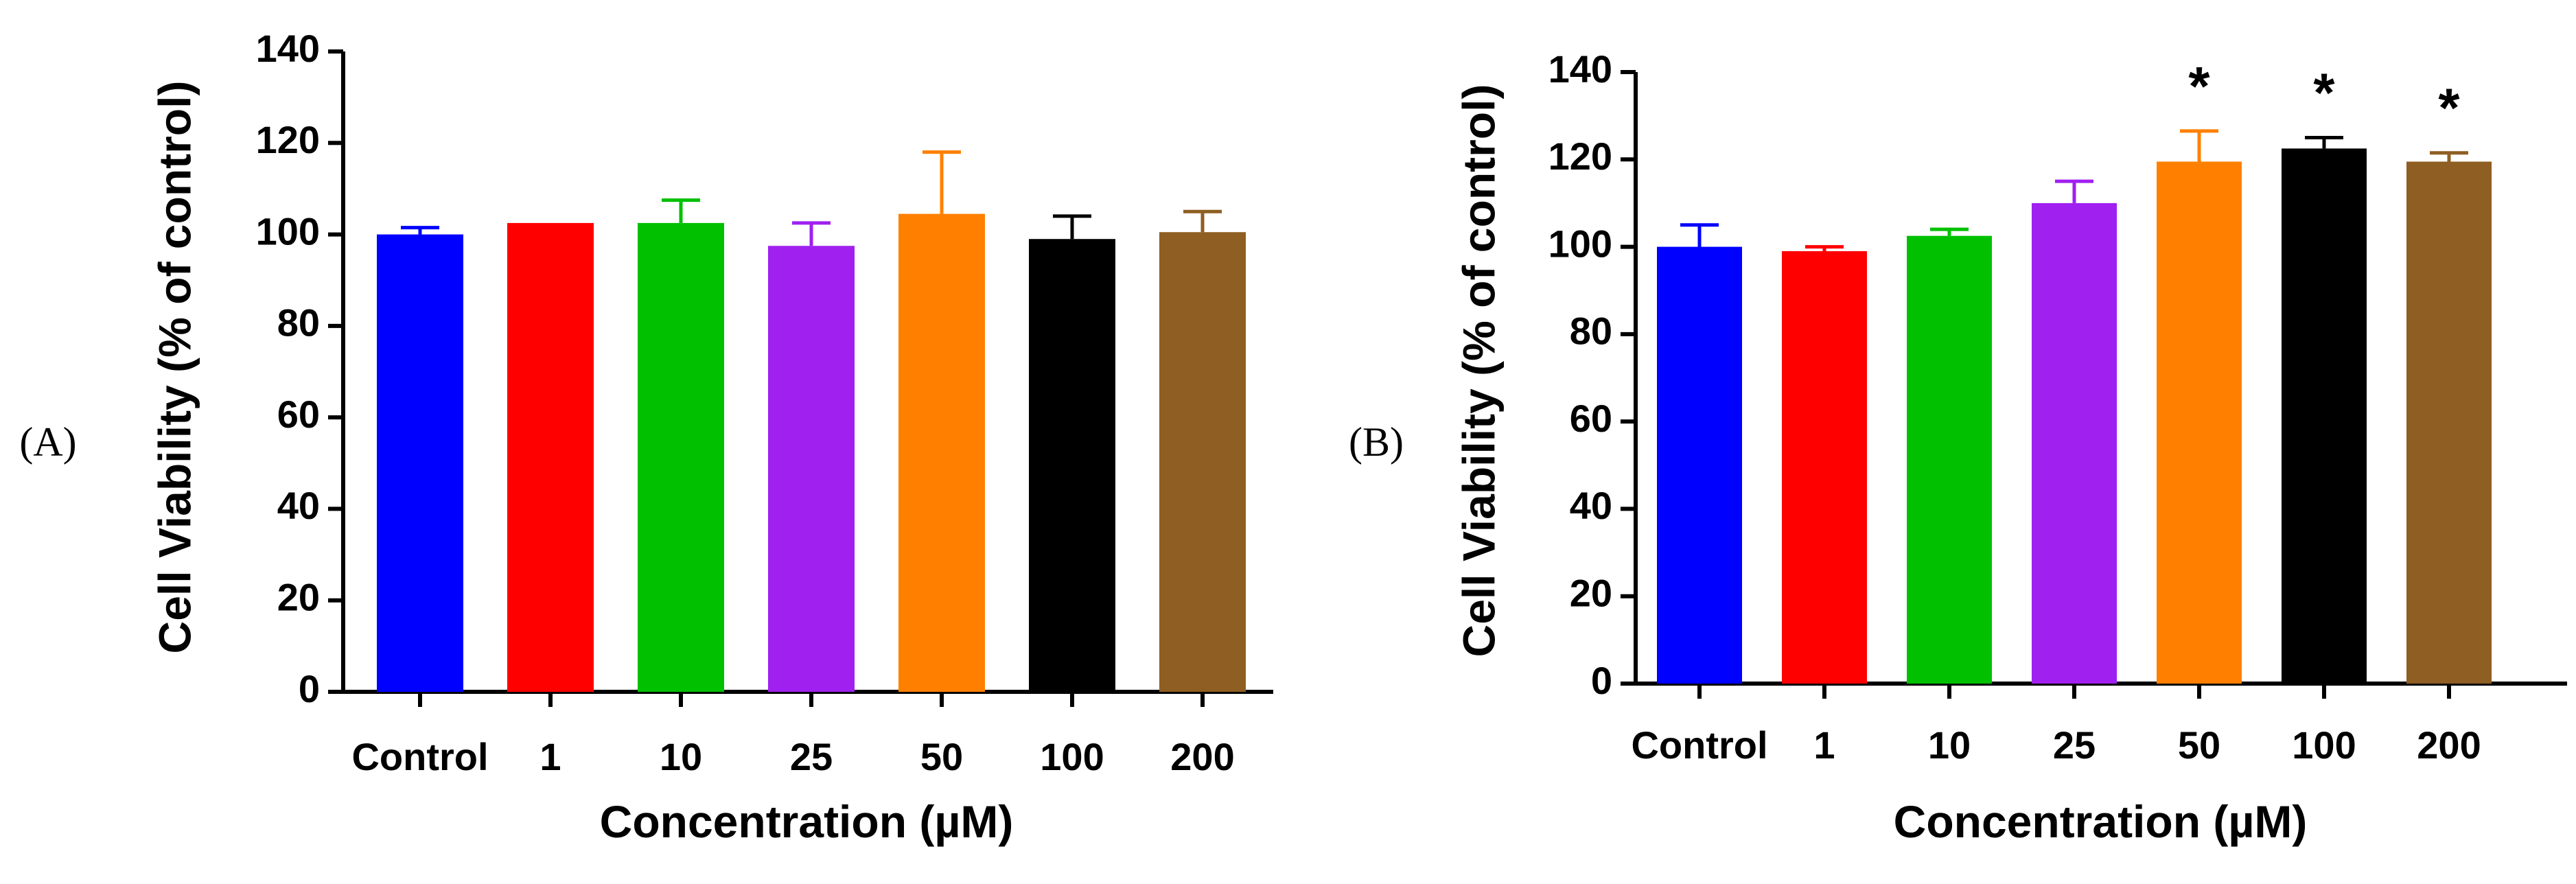 Image resolution: width=2576 pixels, height=884 pixels. Describe the element at coordinates (1699, 745) in the screenshot. I see `x-tick-label-b-0: Control` at that location.